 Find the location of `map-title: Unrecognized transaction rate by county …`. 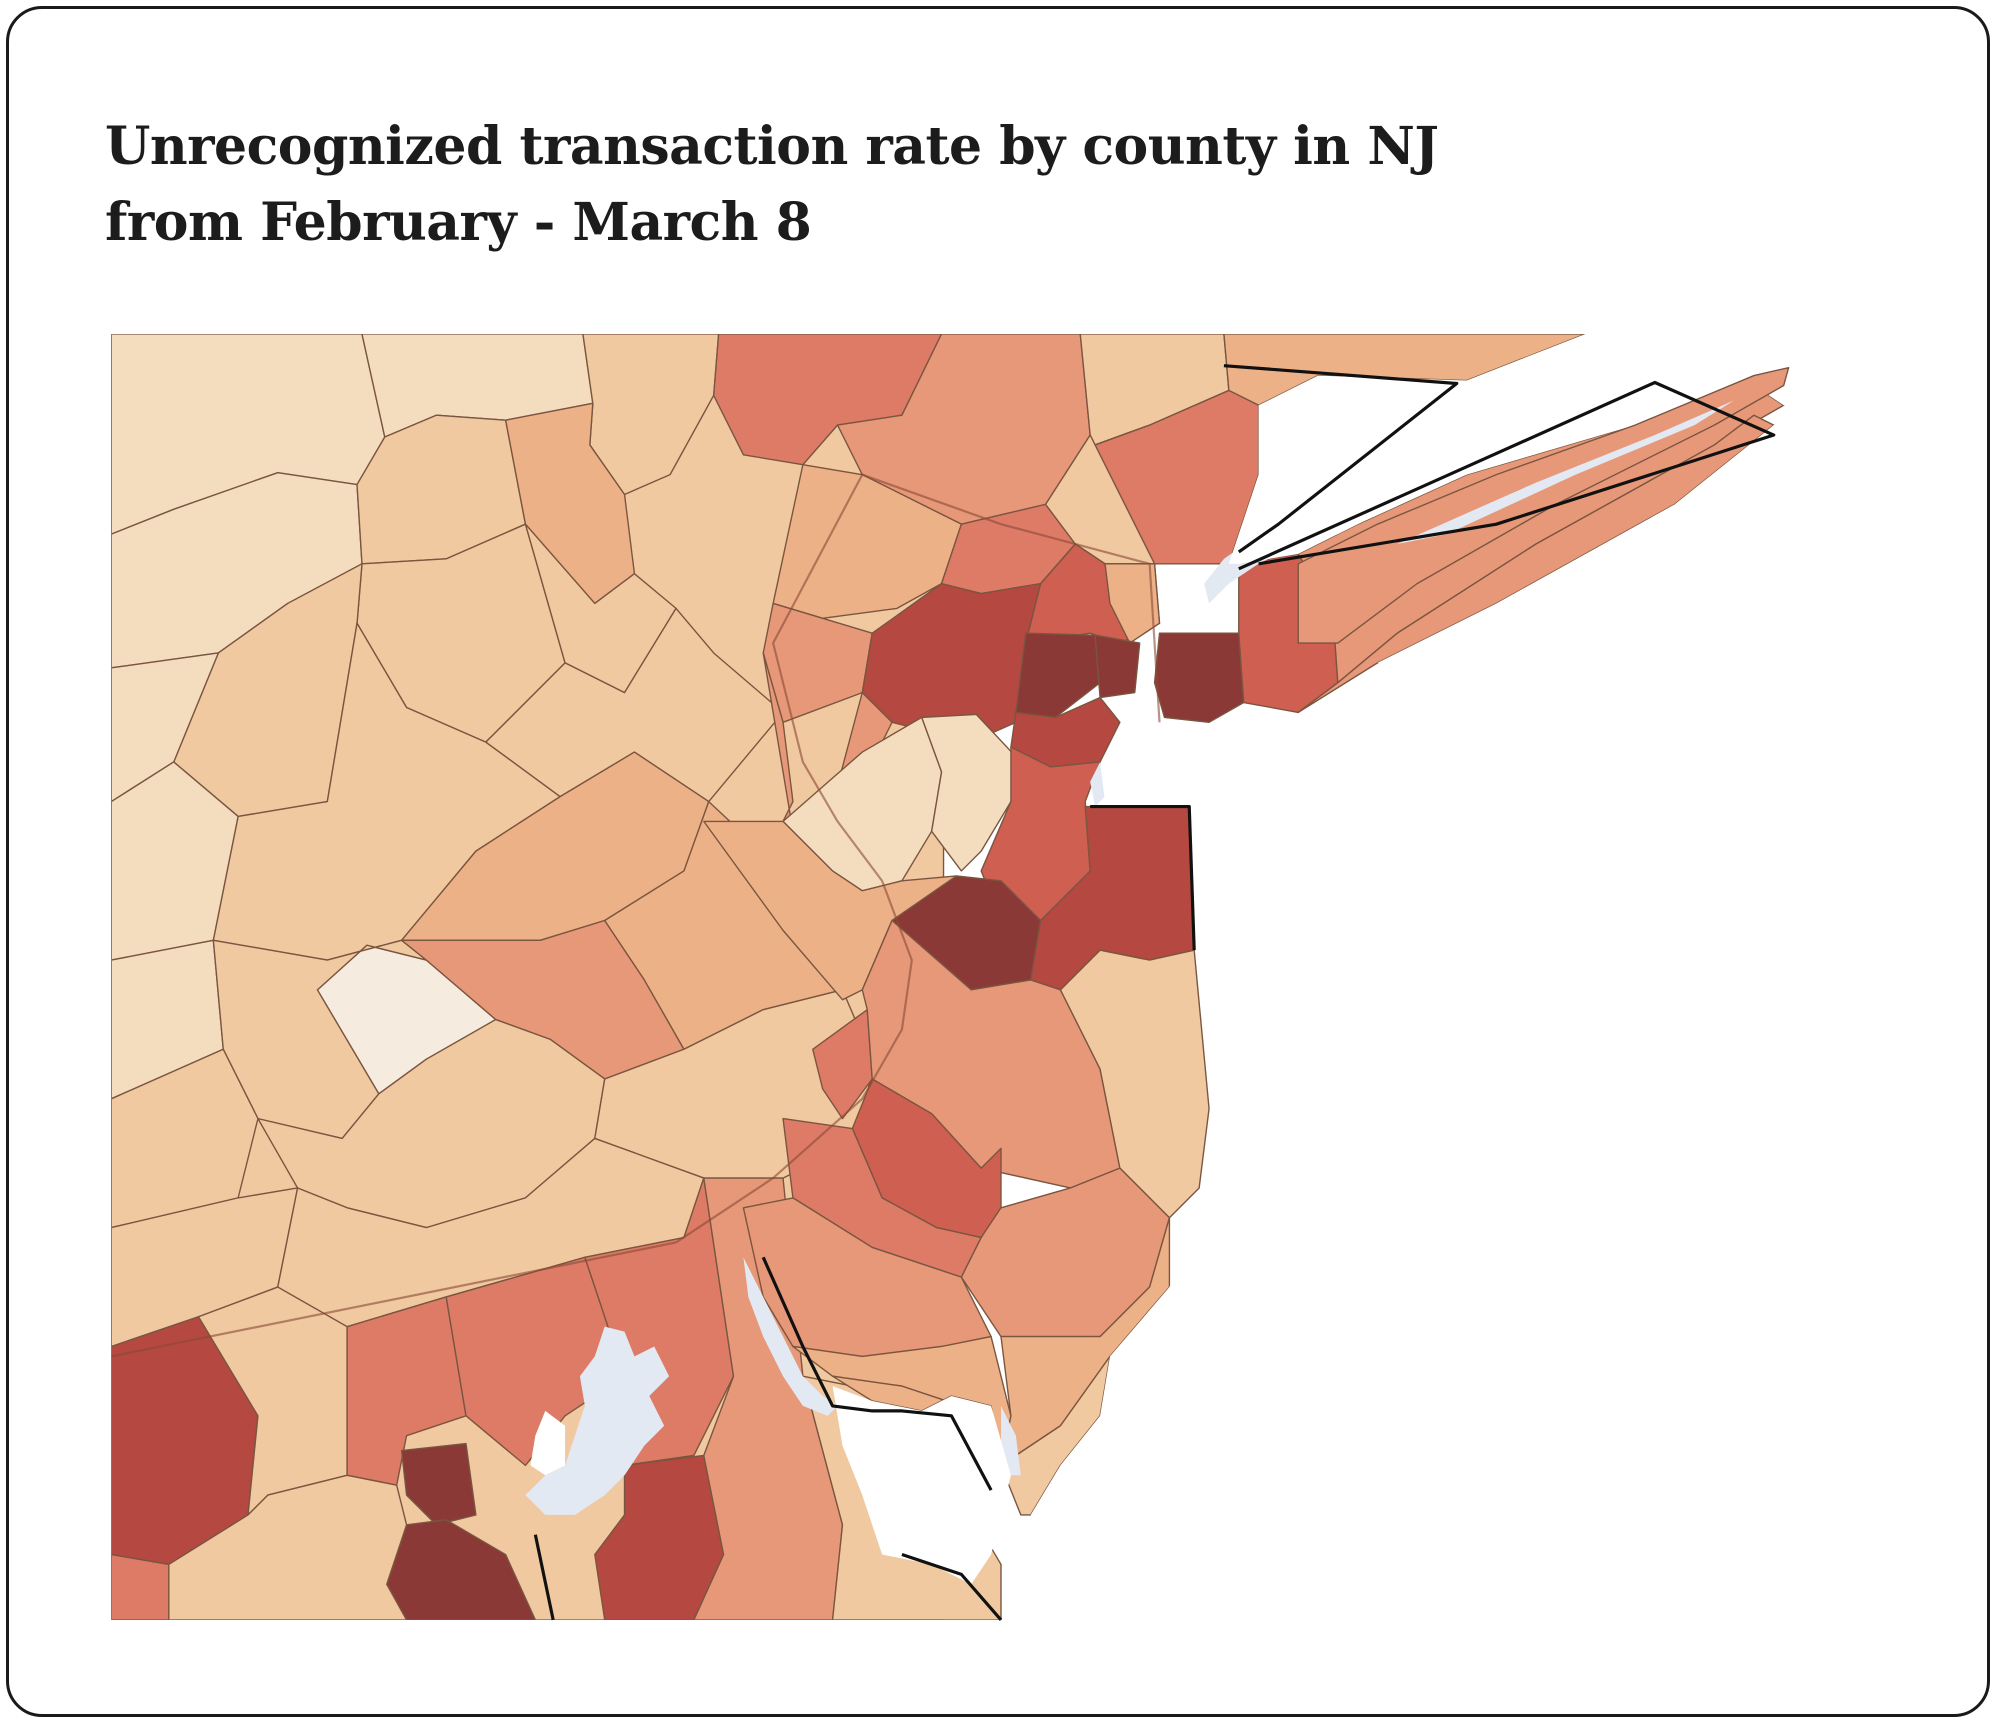

map-title: Unrecognized transaction rate by county … is located at coordinates (855, 185).